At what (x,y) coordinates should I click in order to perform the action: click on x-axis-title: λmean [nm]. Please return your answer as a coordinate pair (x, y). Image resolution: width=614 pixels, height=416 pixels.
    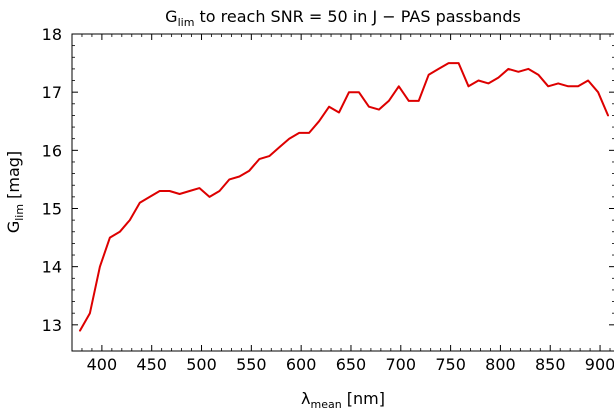
    Looking at the image, I should click on (343, 400).